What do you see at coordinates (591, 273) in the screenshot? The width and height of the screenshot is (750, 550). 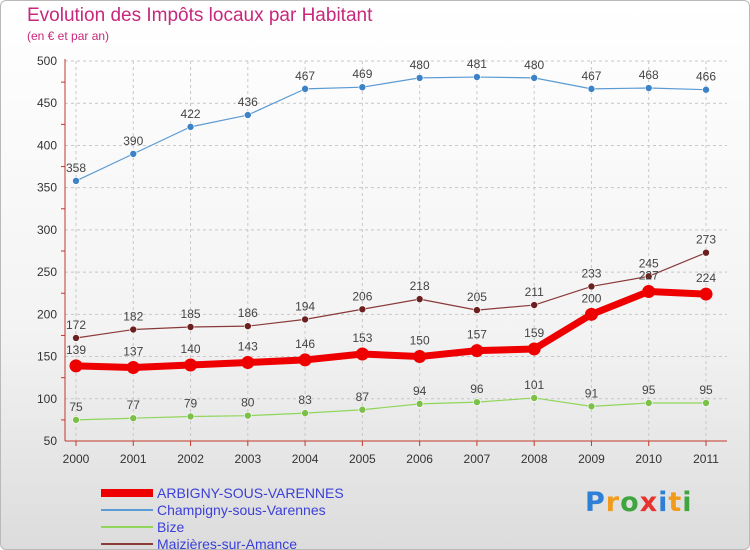 I see `data-label: 233` at bounding box center [591, 273].